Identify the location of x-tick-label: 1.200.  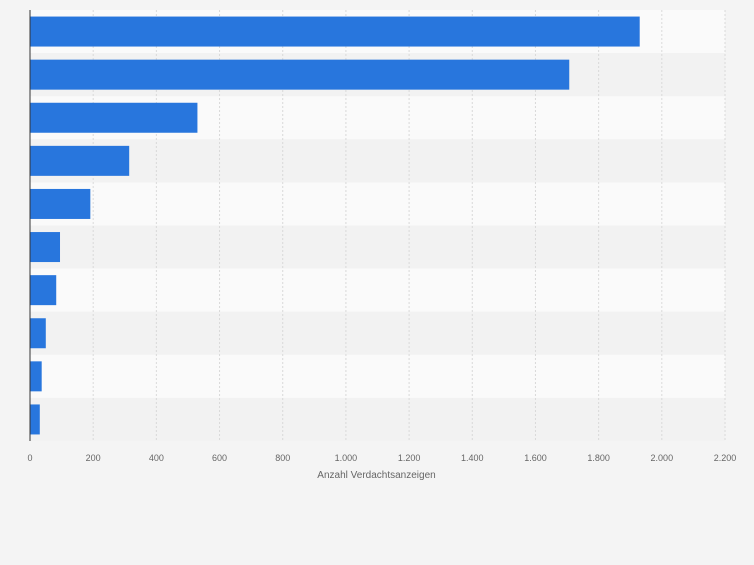
(409, 458).